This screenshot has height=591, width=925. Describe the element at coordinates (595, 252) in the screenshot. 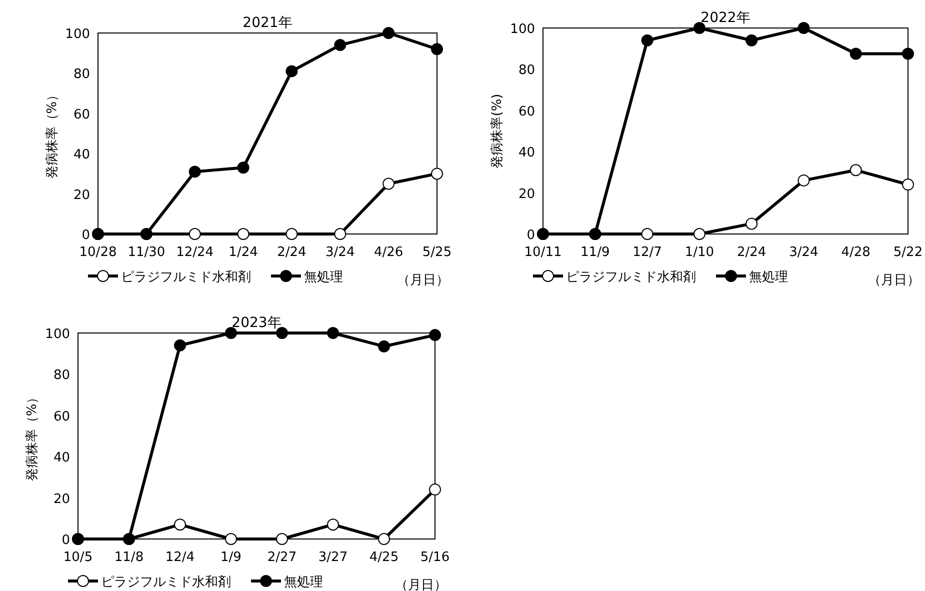

I see `x-tick-label: 11/9` at that location.